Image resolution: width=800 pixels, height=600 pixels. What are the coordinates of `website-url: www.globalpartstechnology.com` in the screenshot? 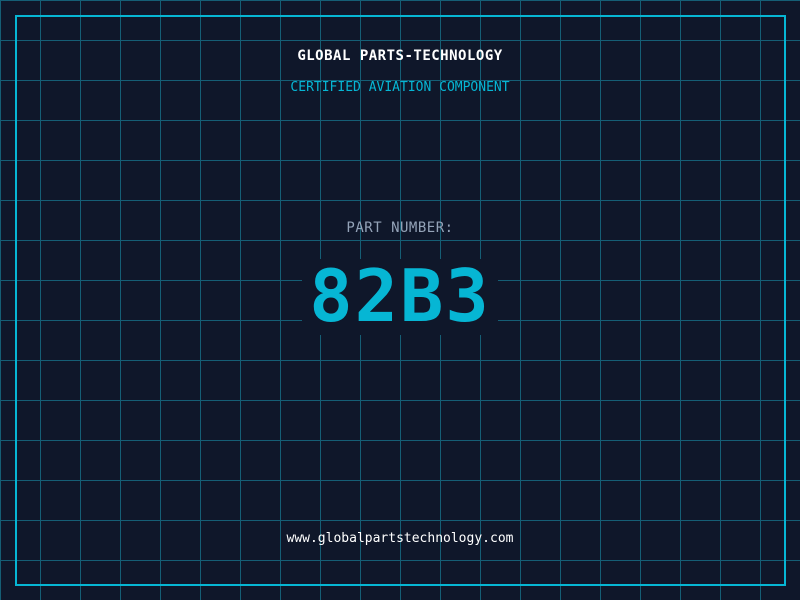 It's located at (400, 538).